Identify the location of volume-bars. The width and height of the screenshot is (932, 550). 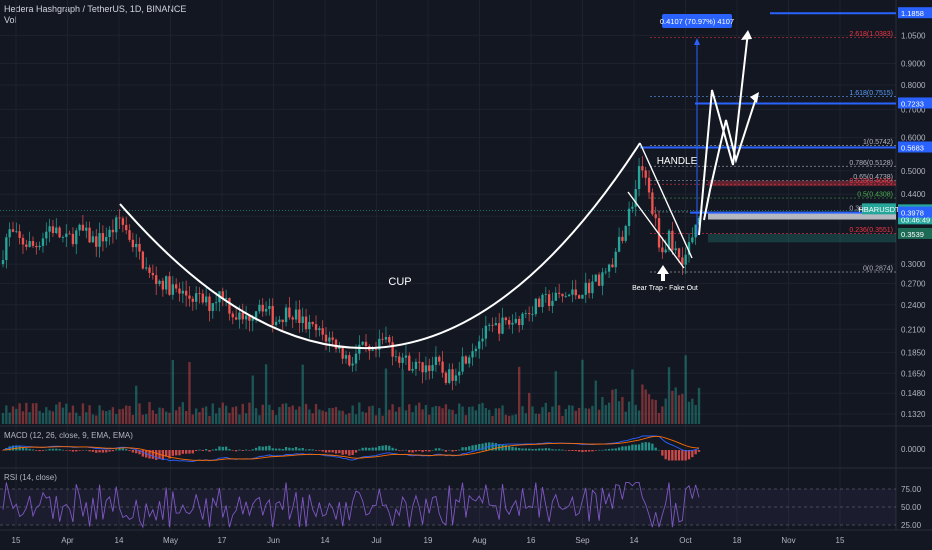
(351, 389).